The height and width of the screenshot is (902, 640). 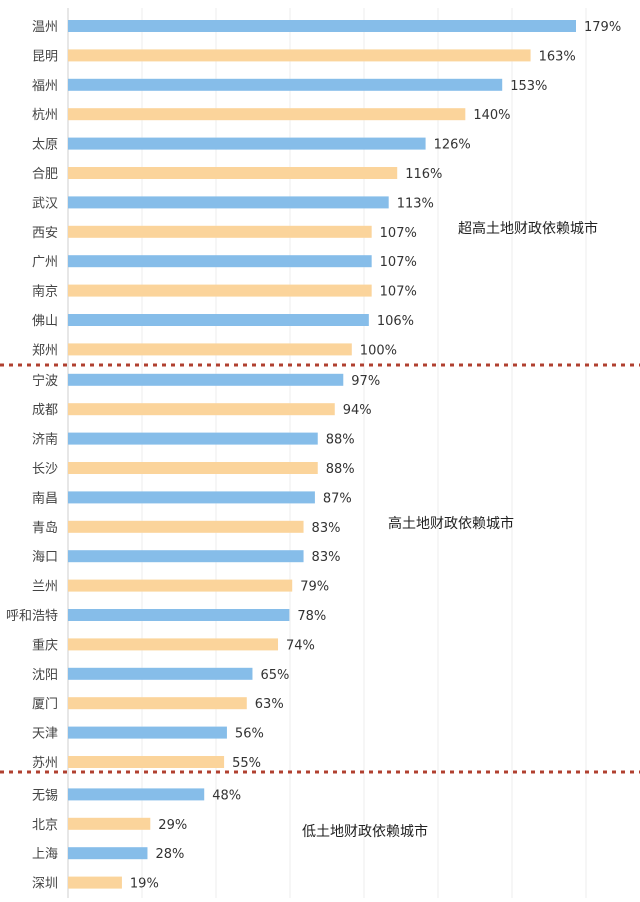 I want to click on value-label: 106%, so click(x=395, y=321).